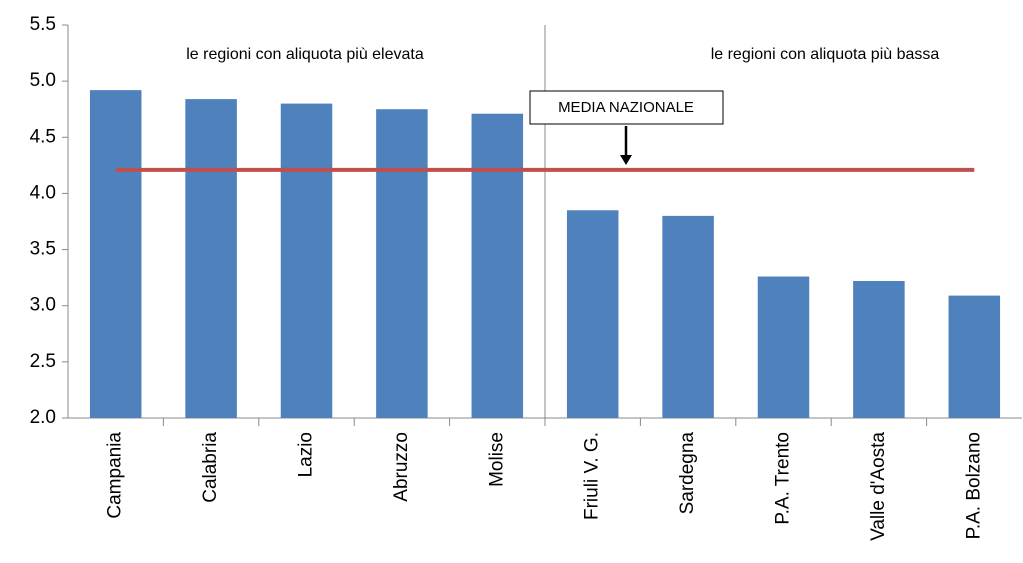 The image size is (1023, 563). Describe the element at coordinates (305, 54) in the screenshot. I see `group-label: le regioni con aliquota più elevata` at that location.